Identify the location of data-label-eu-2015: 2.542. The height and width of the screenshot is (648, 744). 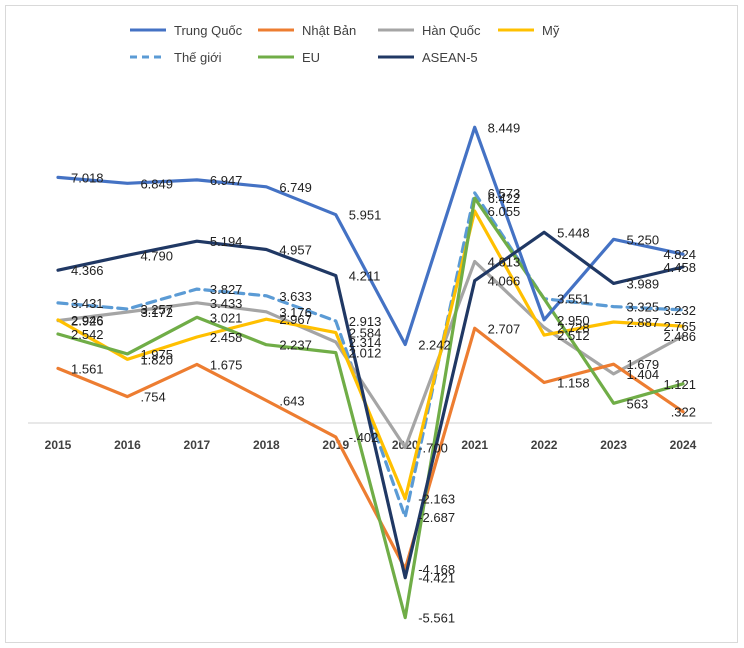
(87, 334).